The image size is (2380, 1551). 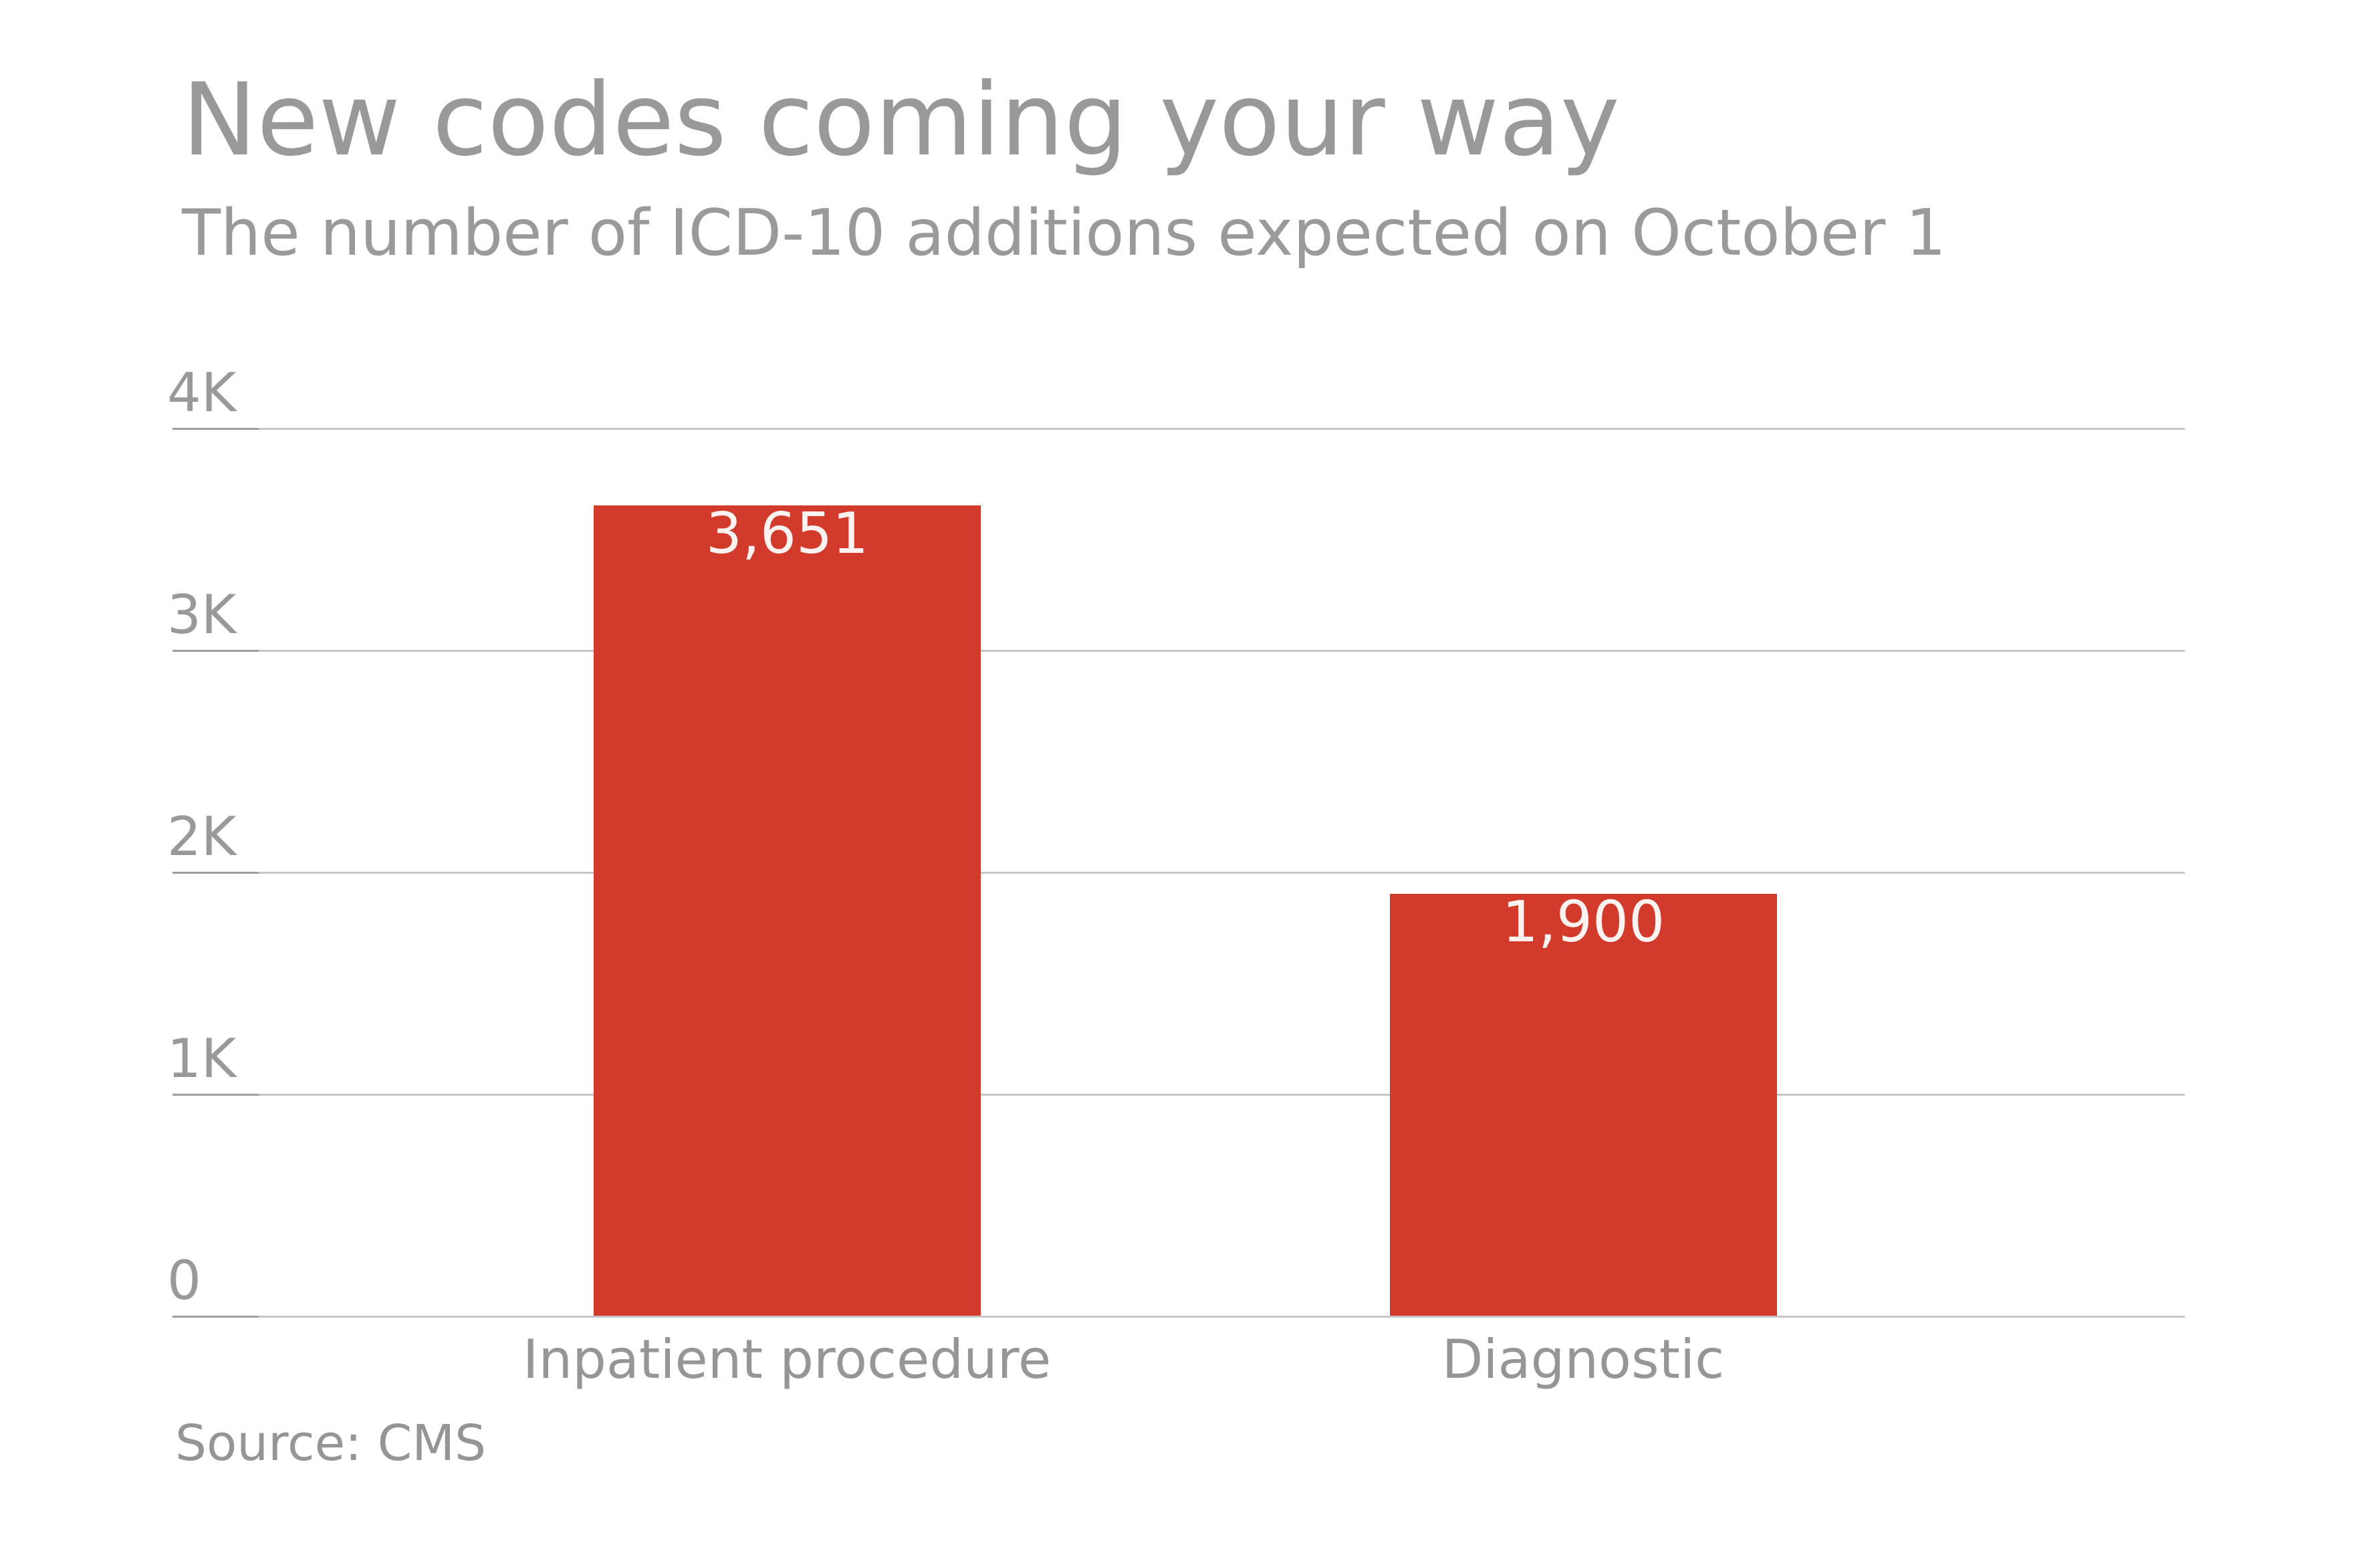 What do you see at coordinates (1178, 651) in the screenshot?
I see `gridline-3k` at bounding box center [1178, 651].